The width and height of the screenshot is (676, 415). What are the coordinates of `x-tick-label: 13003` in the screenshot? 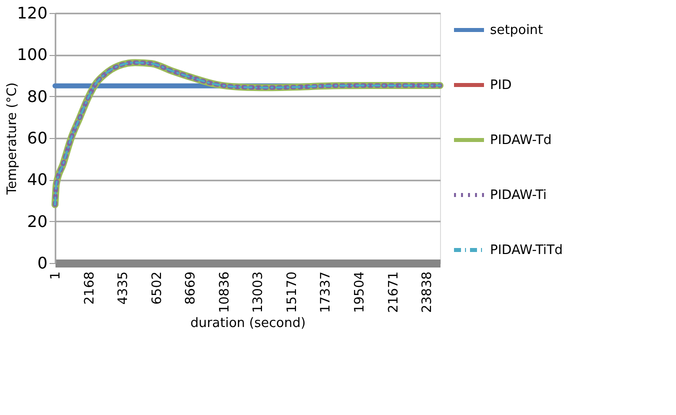 It's located at (258, 292).